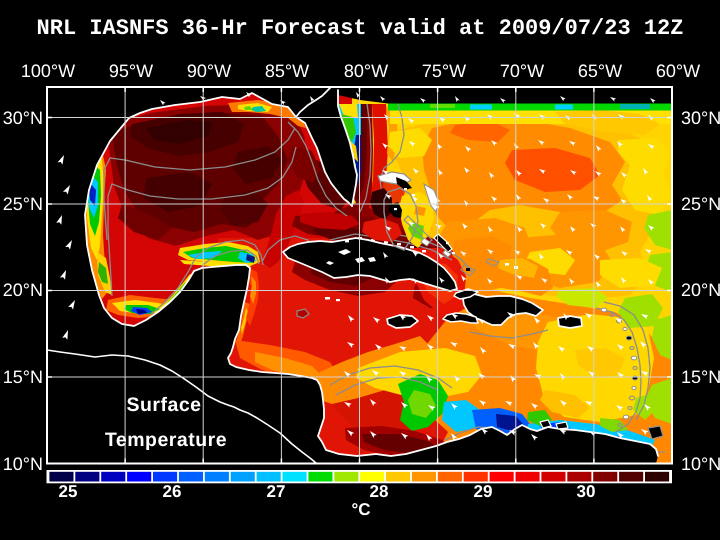 The height and width of the screenshot is (540, 720). Describe the element at coordinates (379, 491) in the screenshot. I see `svg-text: 28` at that location.